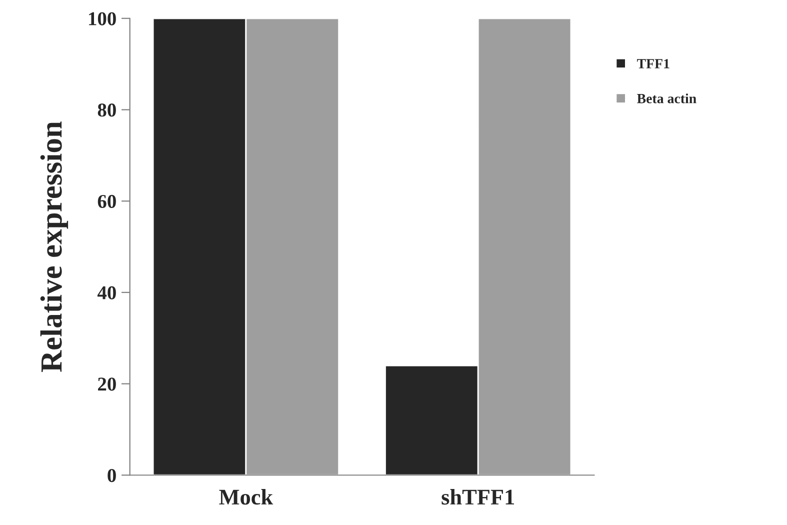 The width and height of the screenshot is (787, 525). Describe the element at coordinates (106, 293) in the screenshot. I see `y-tick-label: 40` at that location.